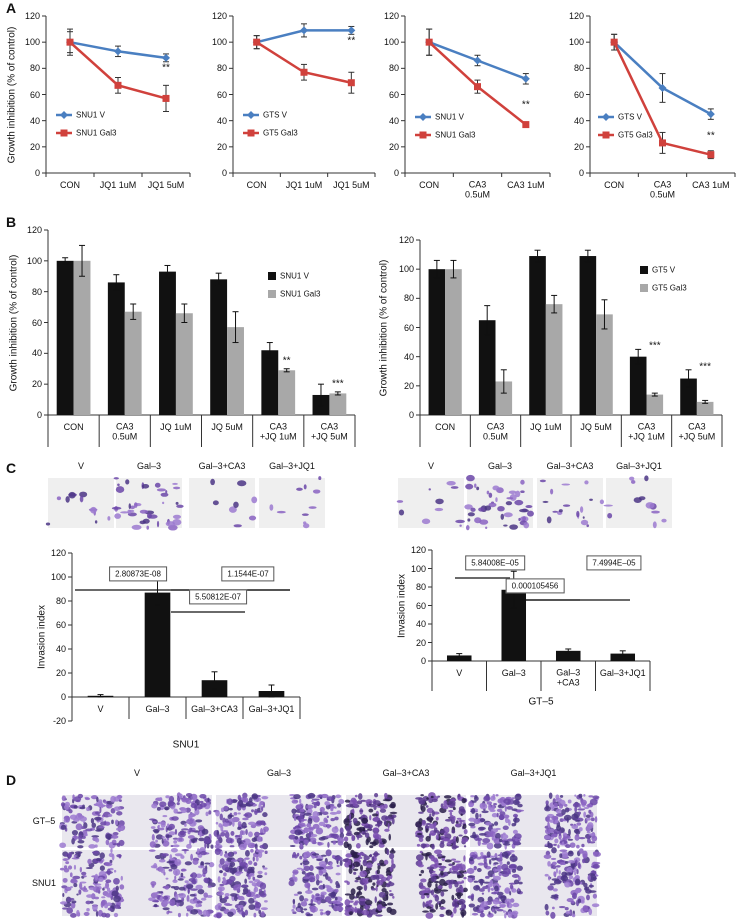  Describe the element at coordinates (60, 624) in the screenshot. I see `y-tick-label: 60` at that location.